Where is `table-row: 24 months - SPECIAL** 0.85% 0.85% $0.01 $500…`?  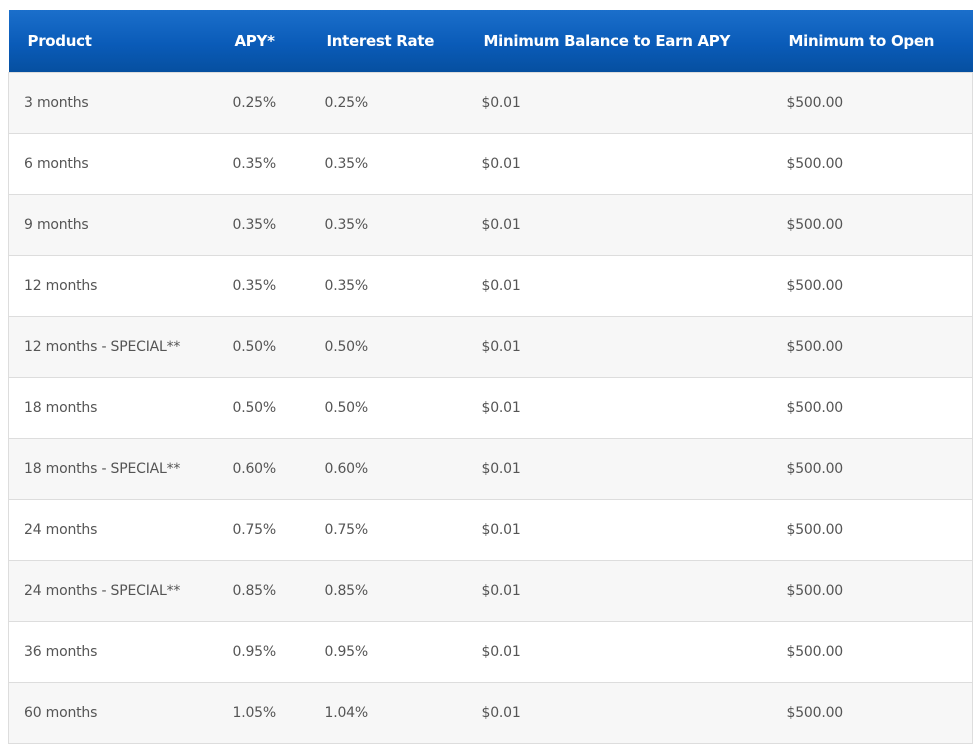 table-row: 24 months - SPECIAL** 0.85% 0.85% $0.01 $500… is located at coordinates (490, 591).